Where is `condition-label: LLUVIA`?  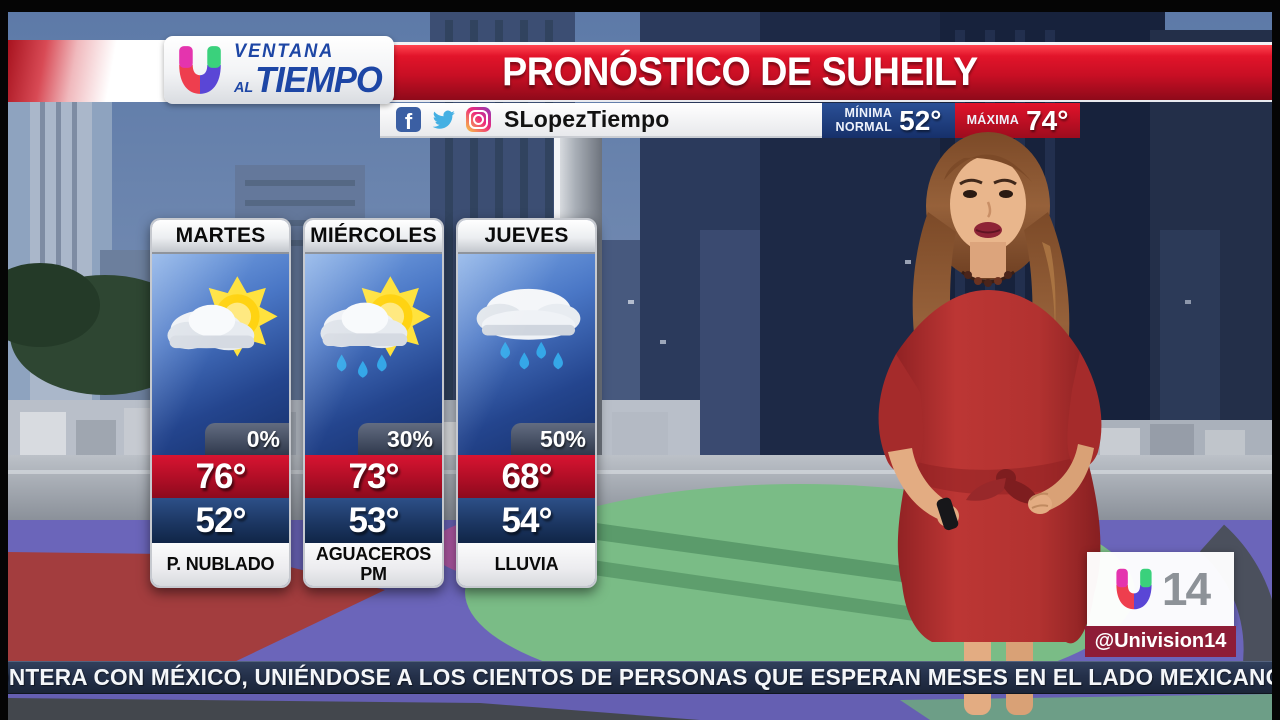
condition-label: LLUVIA is located at coordinates (526, 564).